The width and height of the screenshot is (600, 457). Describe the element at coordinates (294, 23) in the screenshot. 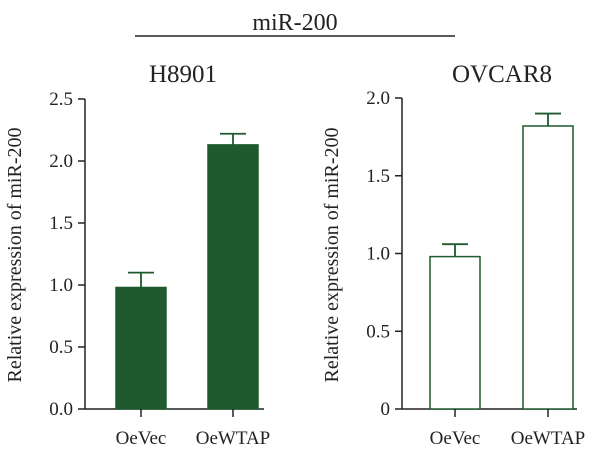

I see `figure-title: miR-200` at that location.